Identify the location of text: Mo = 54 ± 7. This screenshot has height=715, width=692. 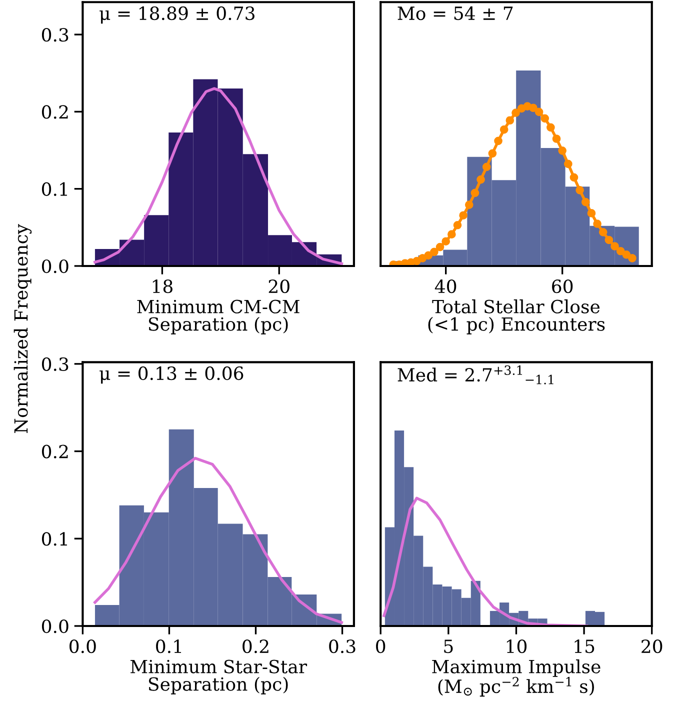
(455, 13).